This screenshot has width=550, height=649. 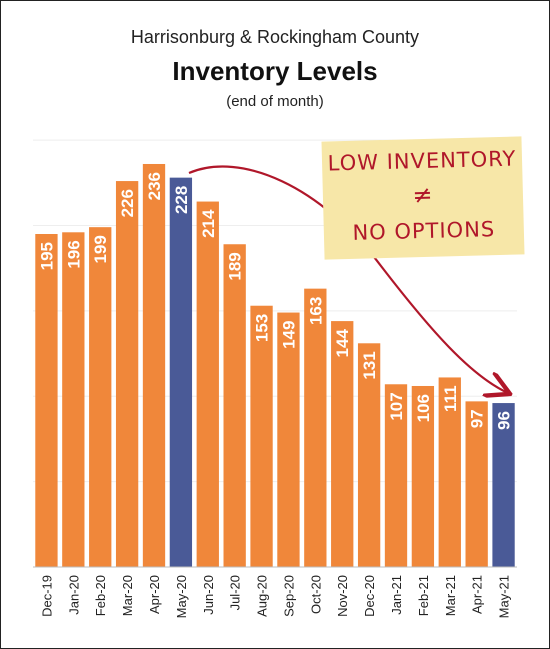 I want to click on value-label-feb-20: 199, so click(x=100, y=249).